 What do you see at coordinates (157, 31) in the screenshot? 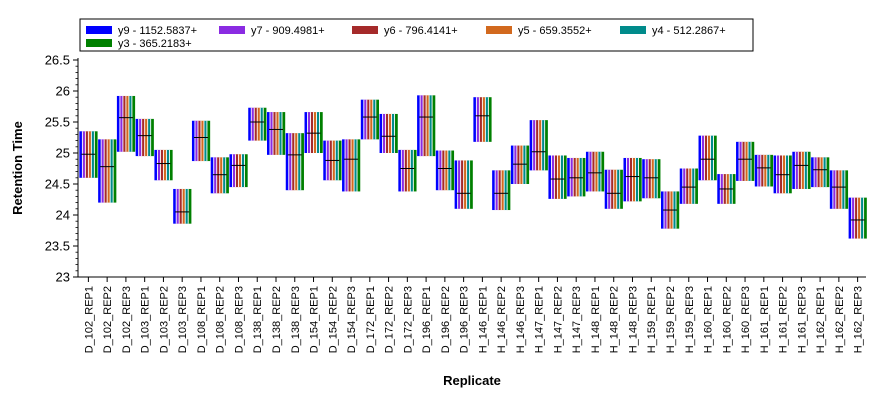
I see `legend-label: y9 - 1152.5837+` at bounding box center [157, 31].